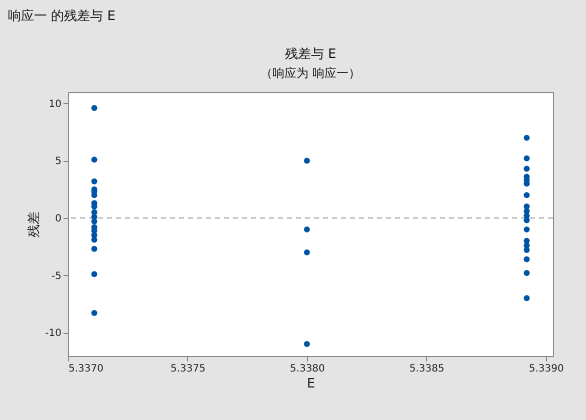  What do you see at coordinates (57, 276) in the screenshot?
I see `y-tick-label: -5` at bounding box center [57, 276].